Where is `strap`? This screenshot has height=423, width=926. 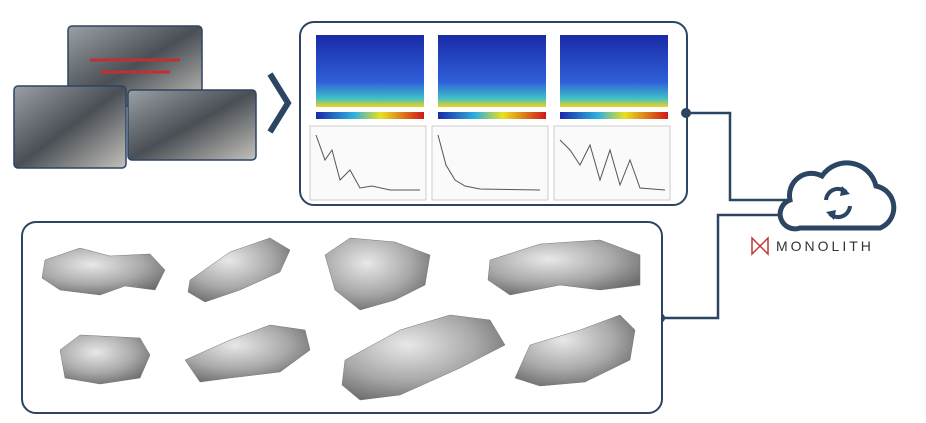 strap is located at coordinates (135, 66).